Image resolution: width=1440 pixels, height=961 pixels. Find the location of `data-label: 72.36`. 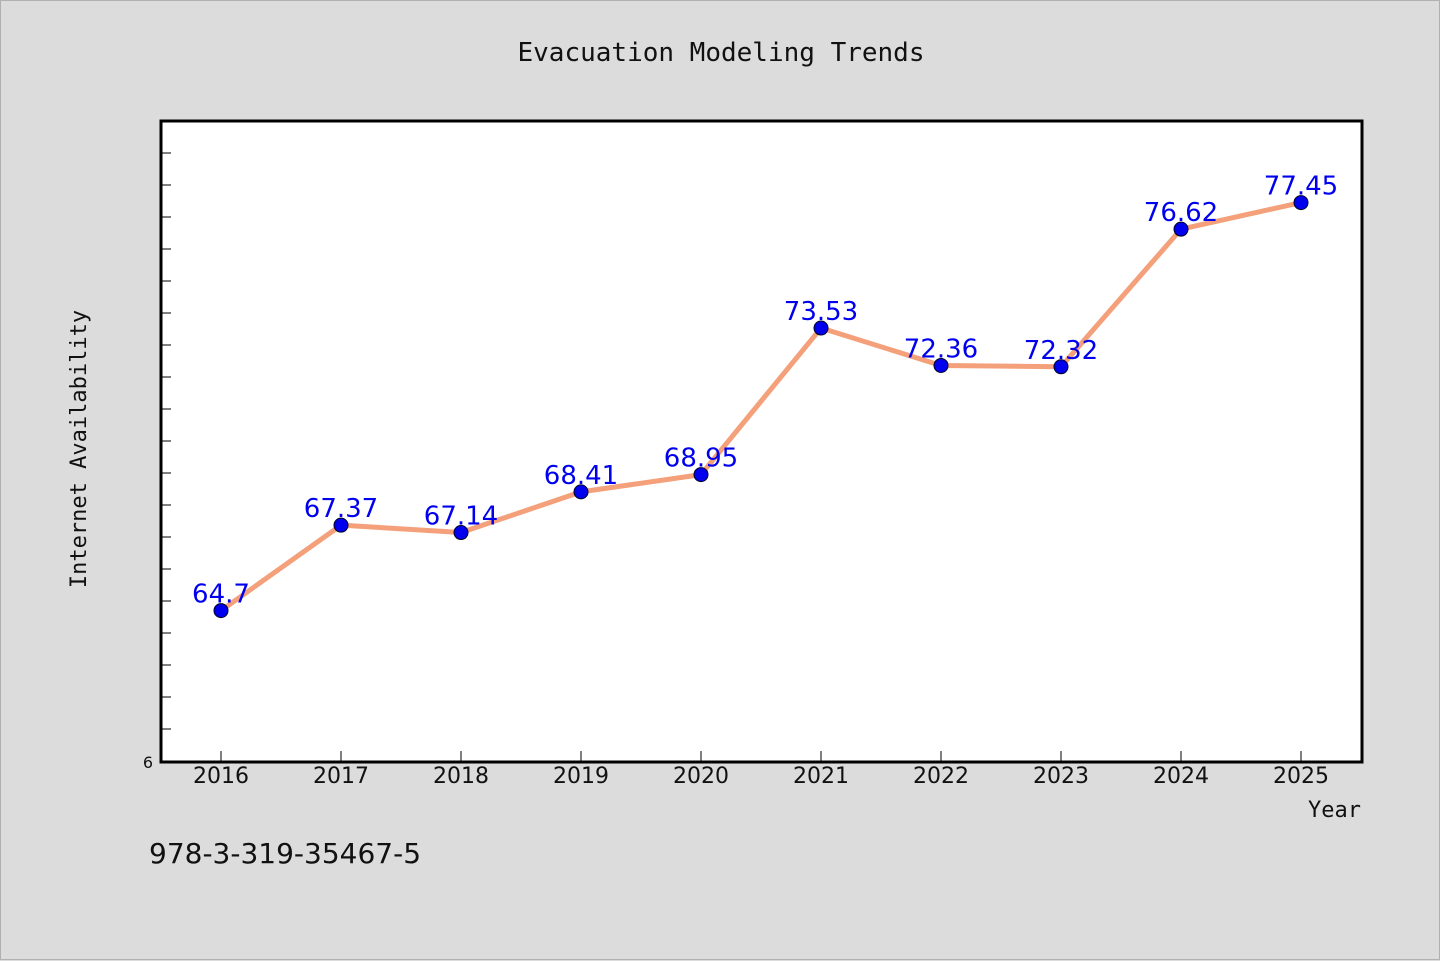

data-label: 72.36 is located at coordinates (941, 349).